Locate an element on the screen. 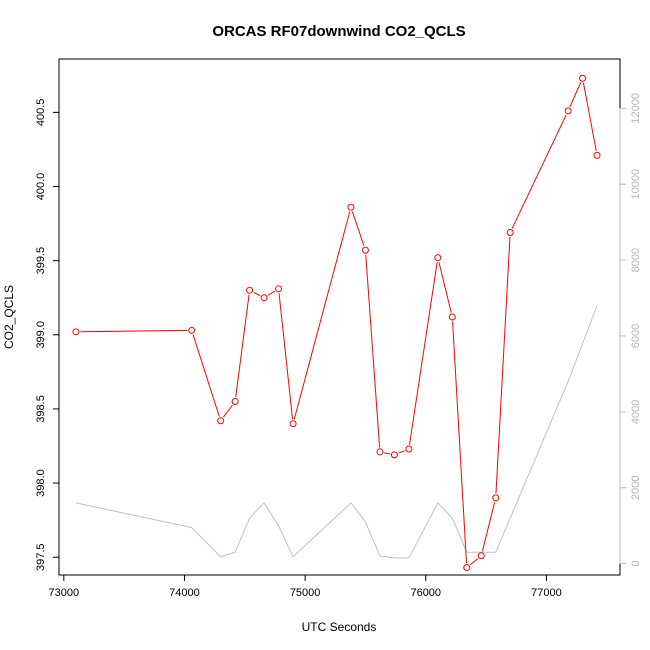  x-tick-label: 73000 is located at coordinates (64, 593).